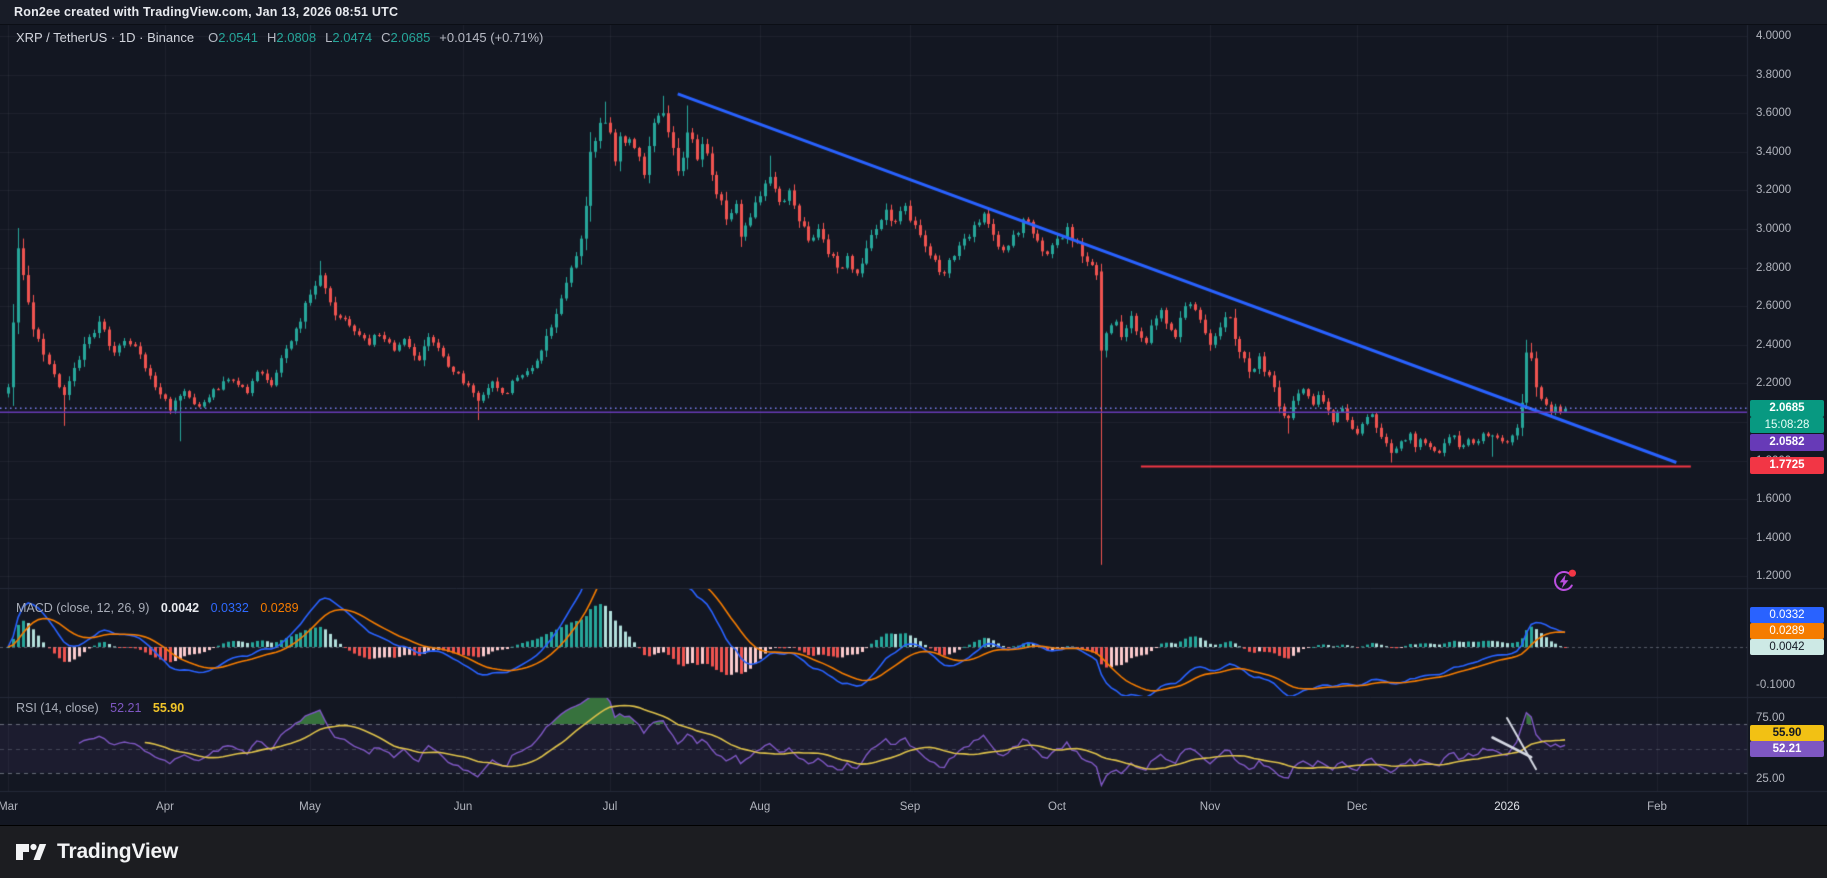  Describe the element at coordinates (1774, 537) in the screenshot. I see `price-scale-tick: 1.4000` at that location.